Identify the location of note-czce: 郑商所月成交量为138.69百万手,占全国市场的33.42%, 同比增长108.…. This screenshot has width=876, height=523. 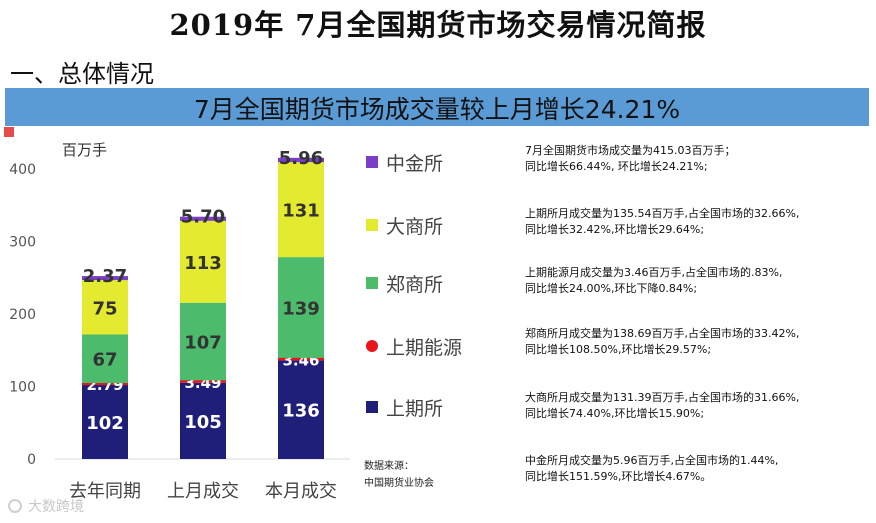
(700, 342).